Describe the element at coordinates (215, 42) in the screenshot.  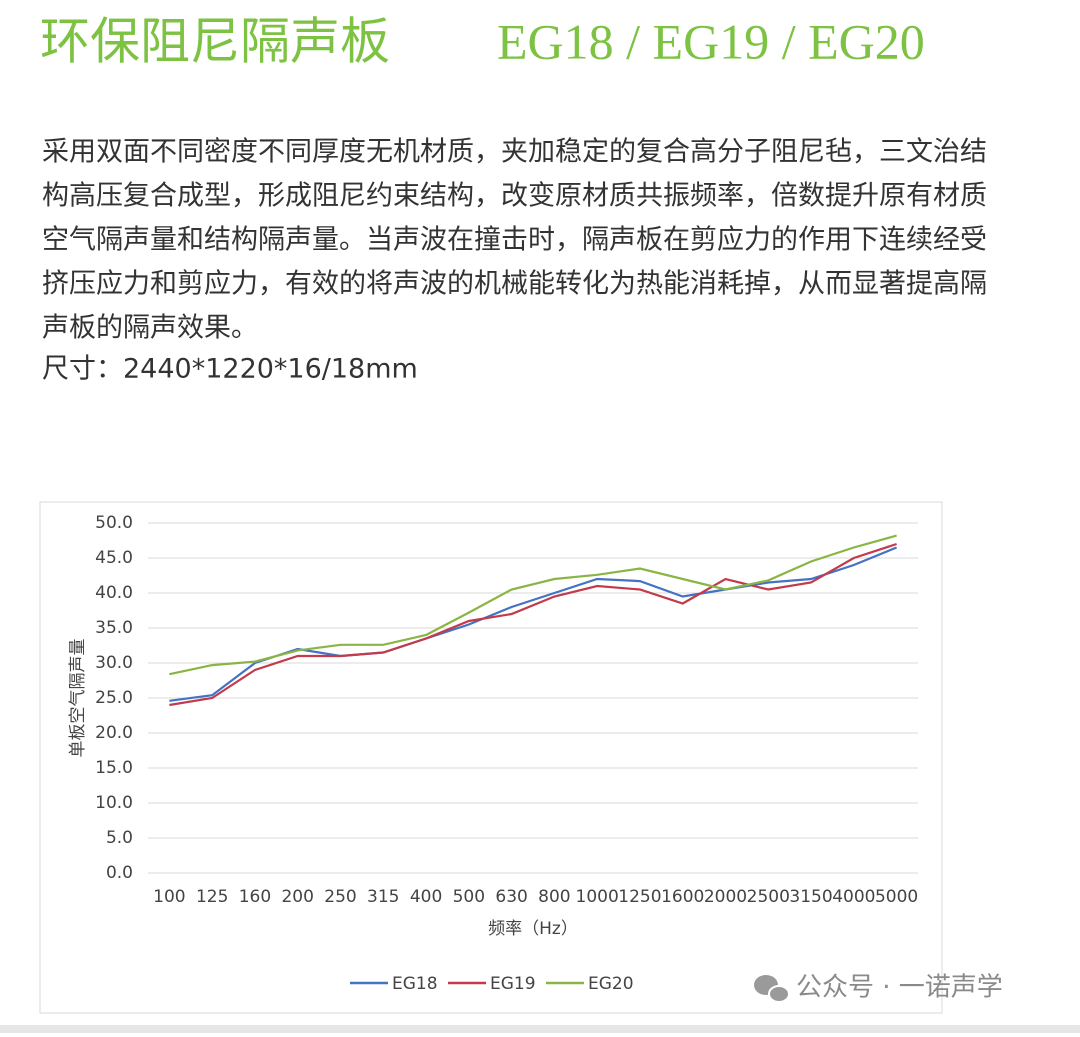
I see `title: 环保阻尼隔声板` at that location.